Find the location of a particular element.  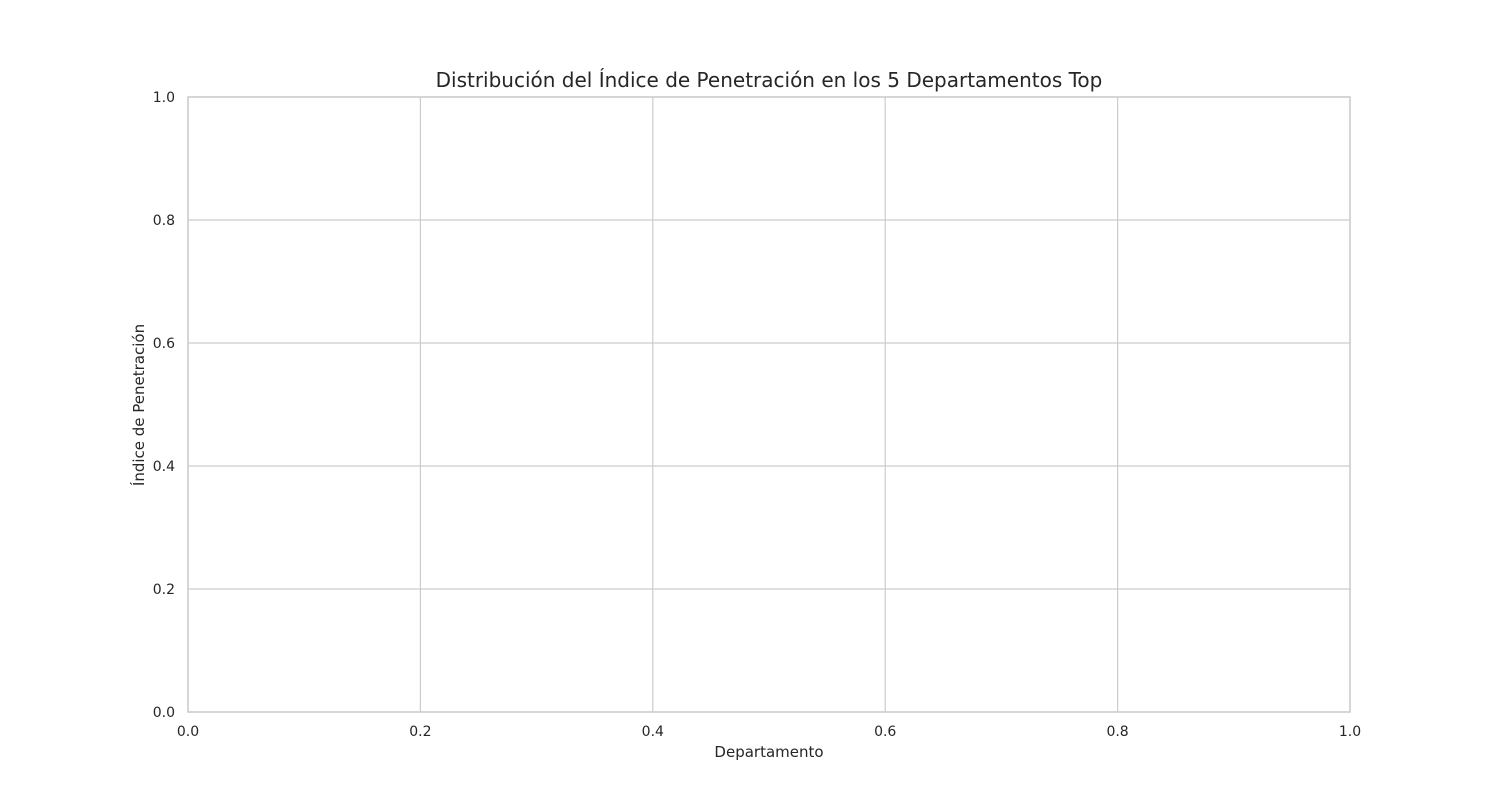

x-tick-label: 0.0 is located at coordinates (188, 732).